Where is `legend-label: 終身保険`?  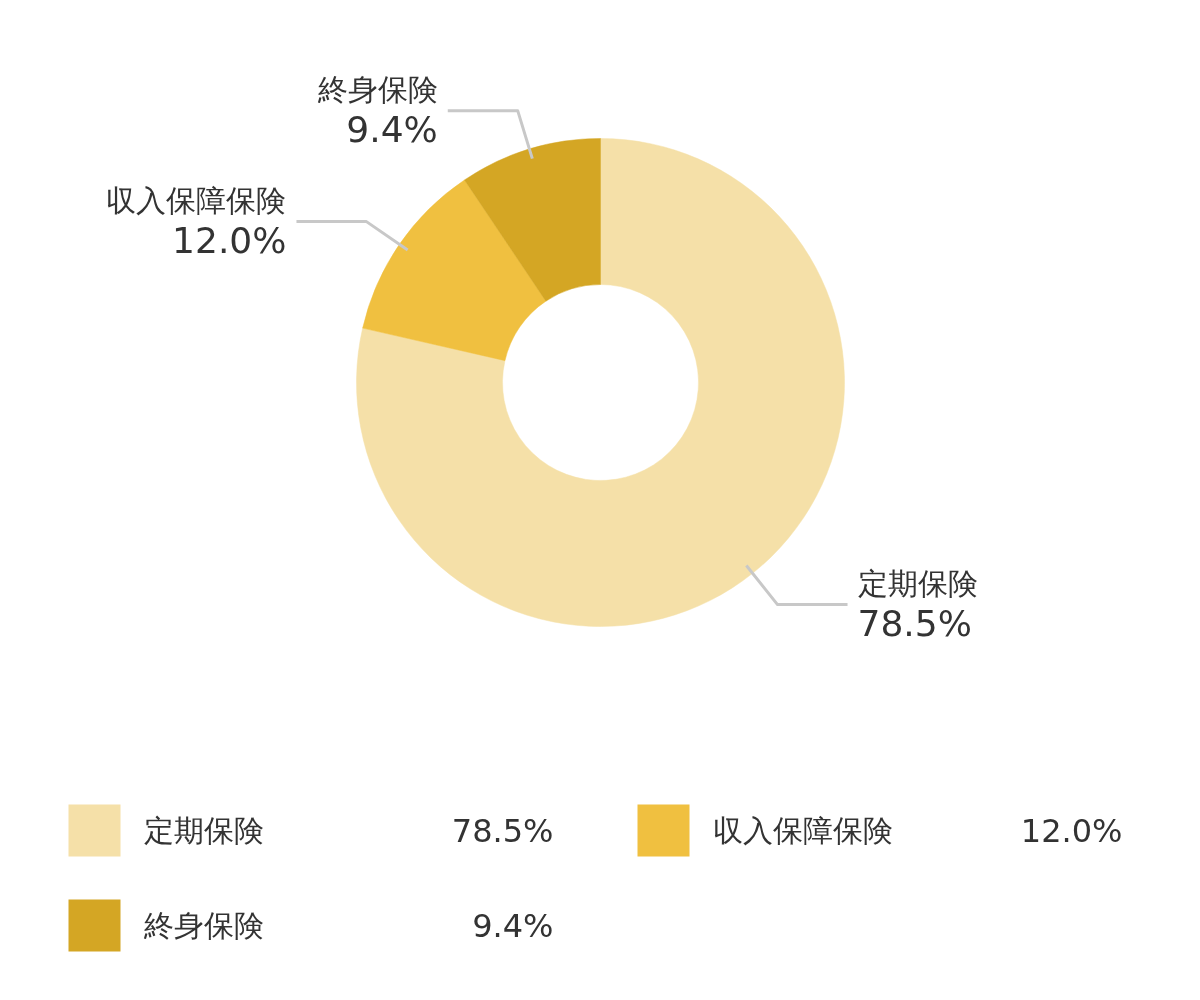
legend-label: 終身保険 is located at coordinates (203, 925).